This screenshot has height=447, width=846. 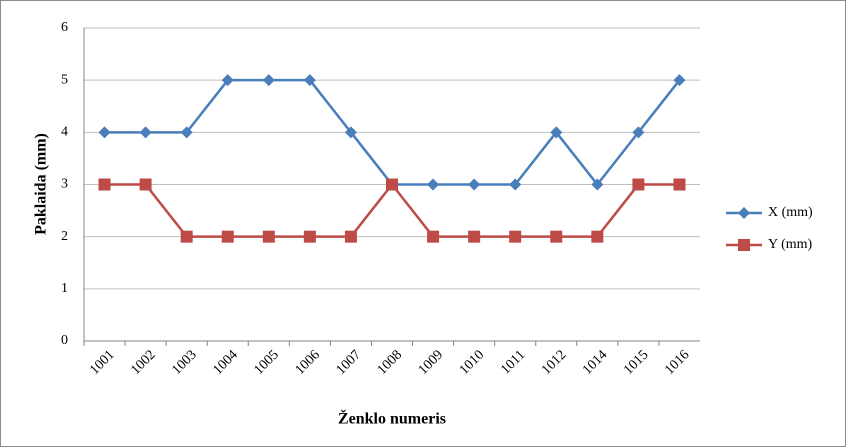 I want to click on y-tick-label: 3, so click(x=64, y=184).